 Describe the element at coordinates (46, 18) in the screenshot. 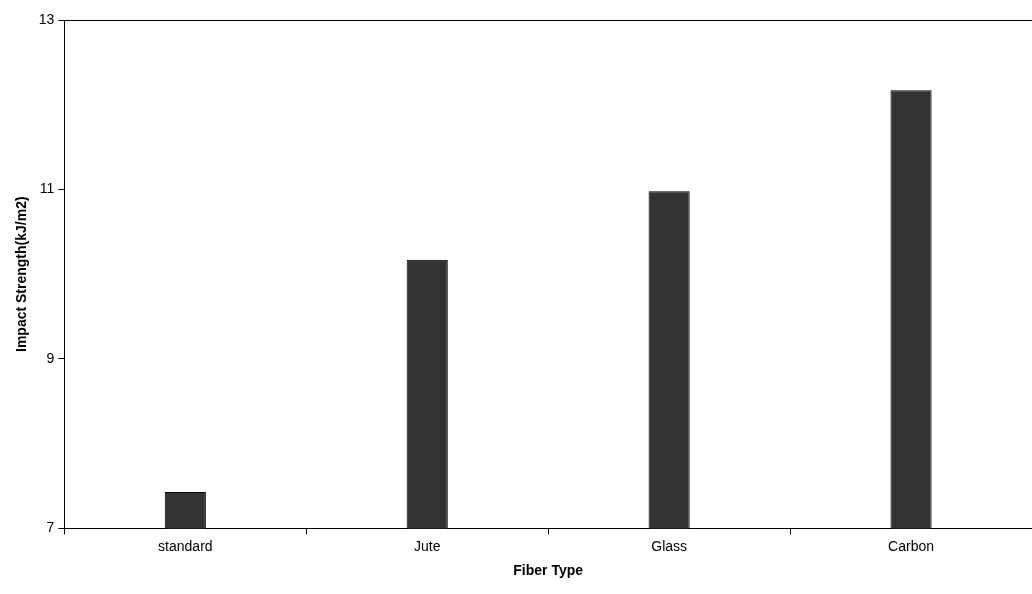

I see `y-tick-label: 13` at that location.